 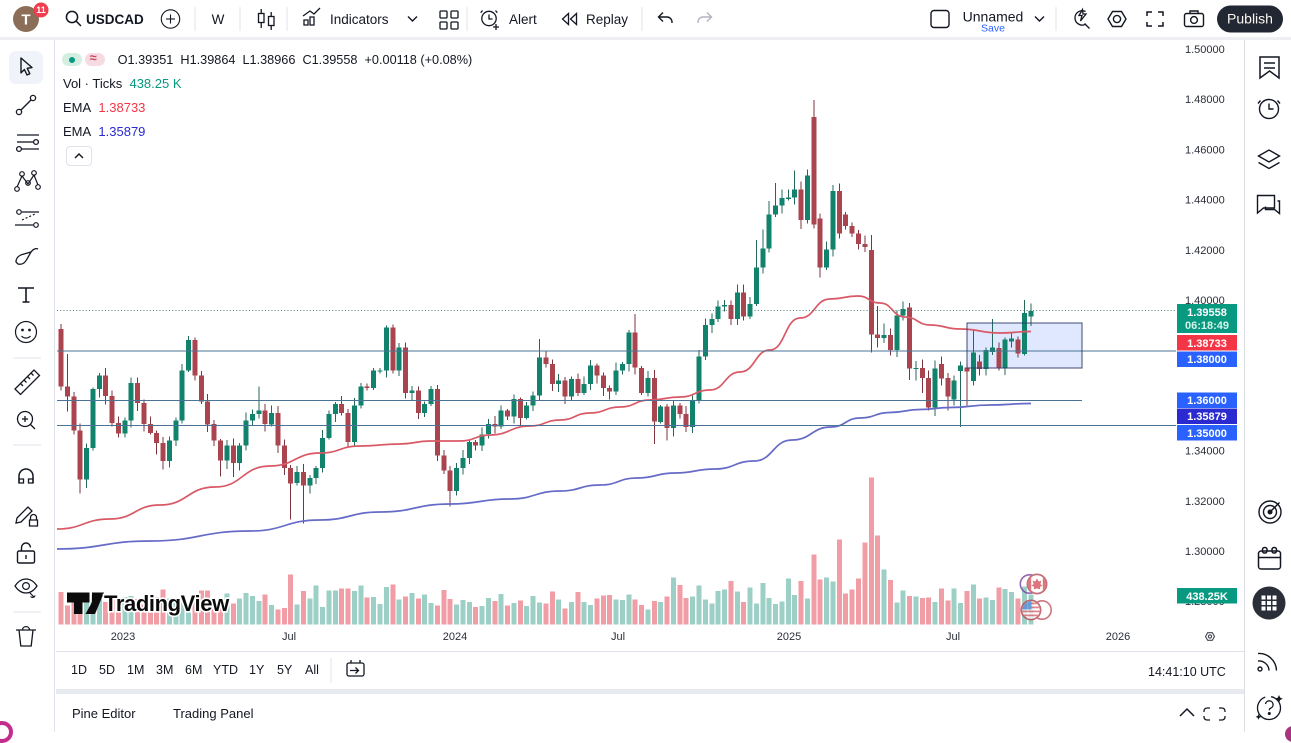 What do you see at coordinates (167, 603) in the screenshot?
I see `svg-text: TradingView` at bounding box center [167, 603].